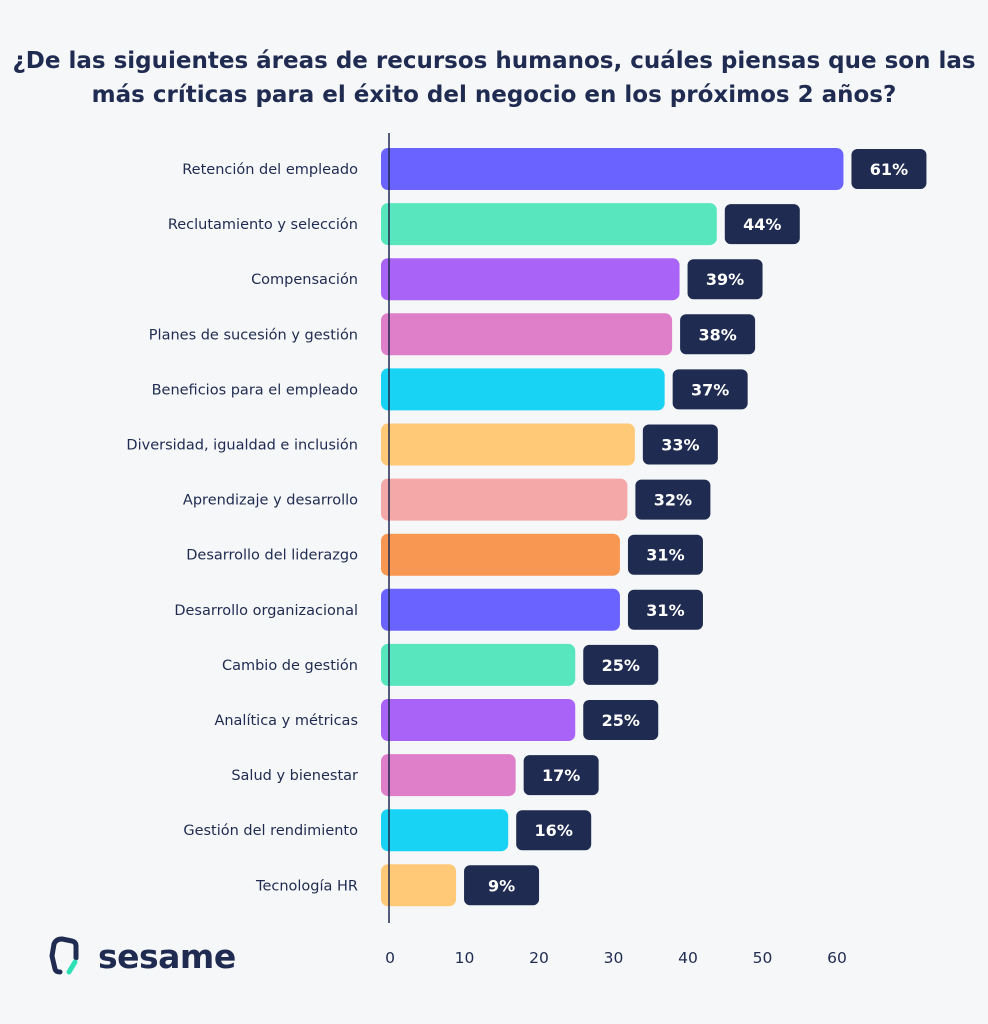 Image resolution: width=988 pixels, height=1024 pixels. What do you see at coordinates (270, 501) in the screenshot?
I see `category-label: Aprendizaje y desarrollo` at bounding box center [270, 501].